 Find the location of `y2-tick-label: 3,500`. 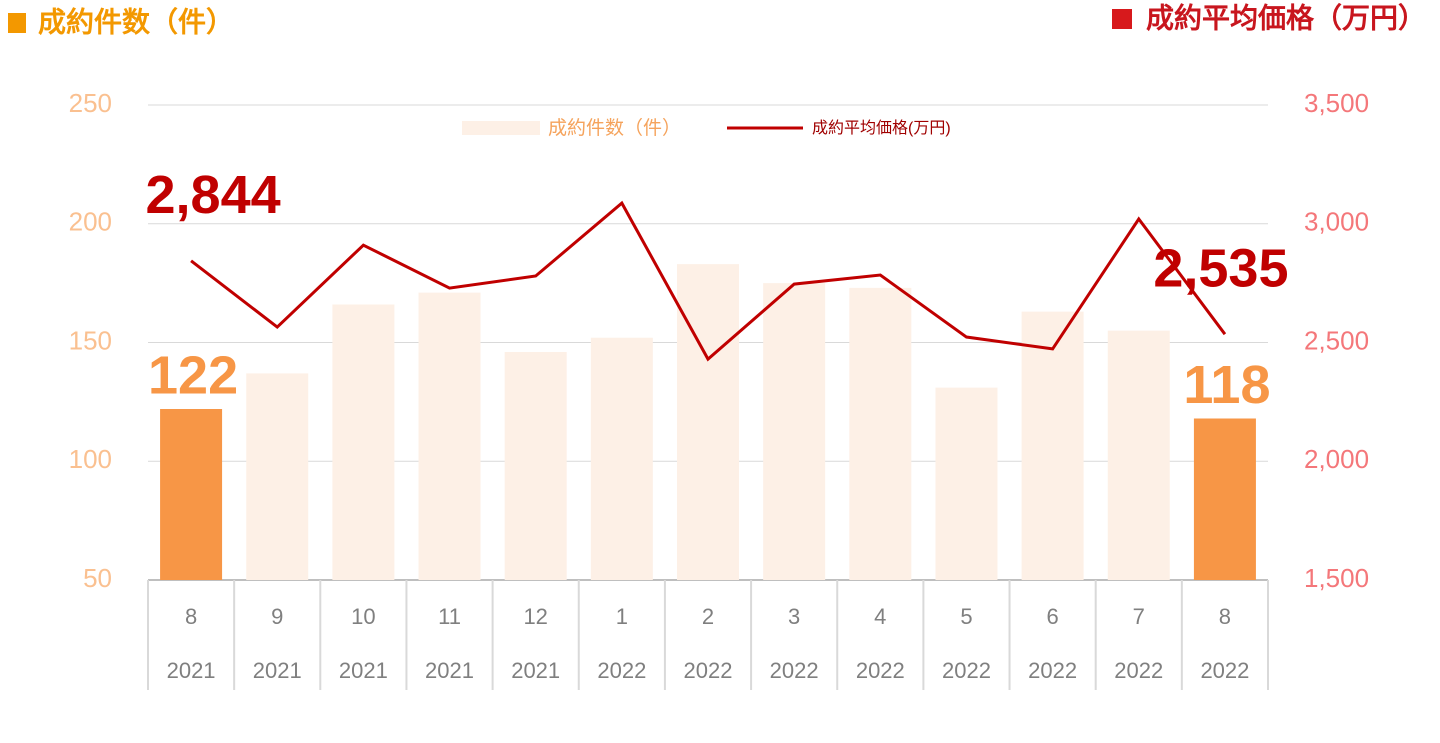

y2-tick-label: 3,500 is located at coordinates (1336, 103).